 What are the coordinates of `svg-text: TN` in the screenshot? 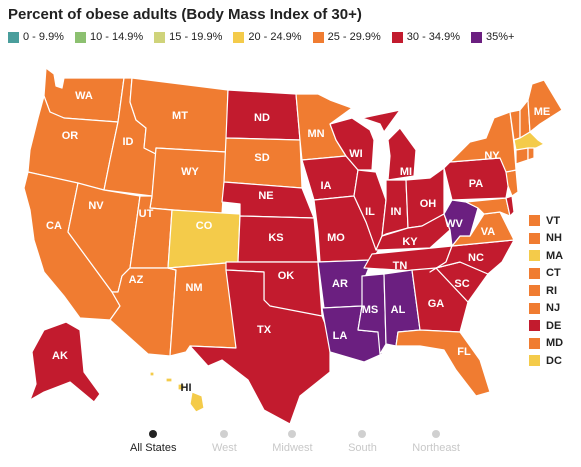 It's located at (400, 266).